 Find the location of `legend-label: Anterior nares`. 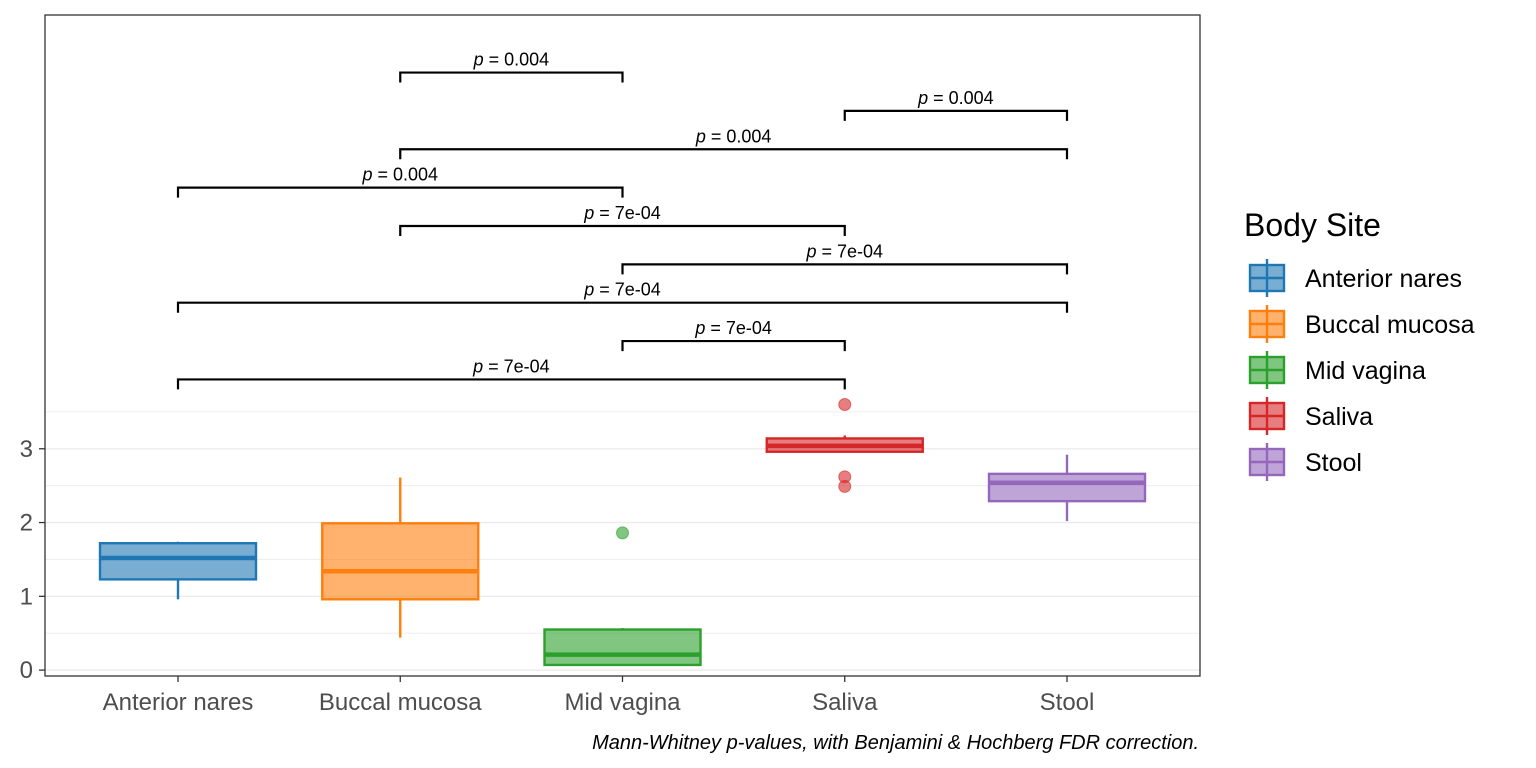

legend-label: Anterior nares is located at coordinates (1383, 279).